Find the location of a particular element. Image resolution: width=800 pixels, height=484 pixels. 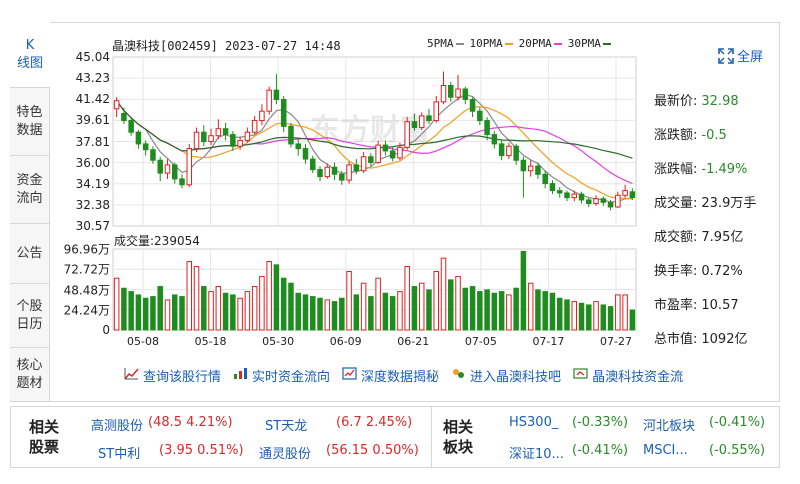

capital-flow-icon is located at coordinates (580, 375).